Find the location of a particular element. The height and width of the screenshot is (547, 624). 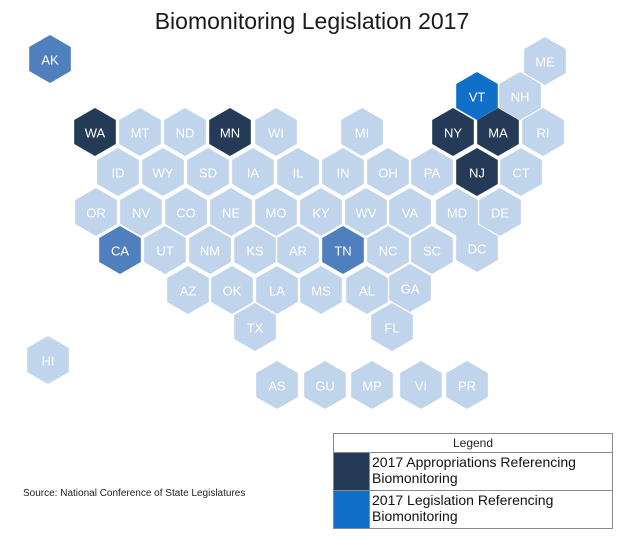

state-label-ok: OK is located at coordinates (232, 291).